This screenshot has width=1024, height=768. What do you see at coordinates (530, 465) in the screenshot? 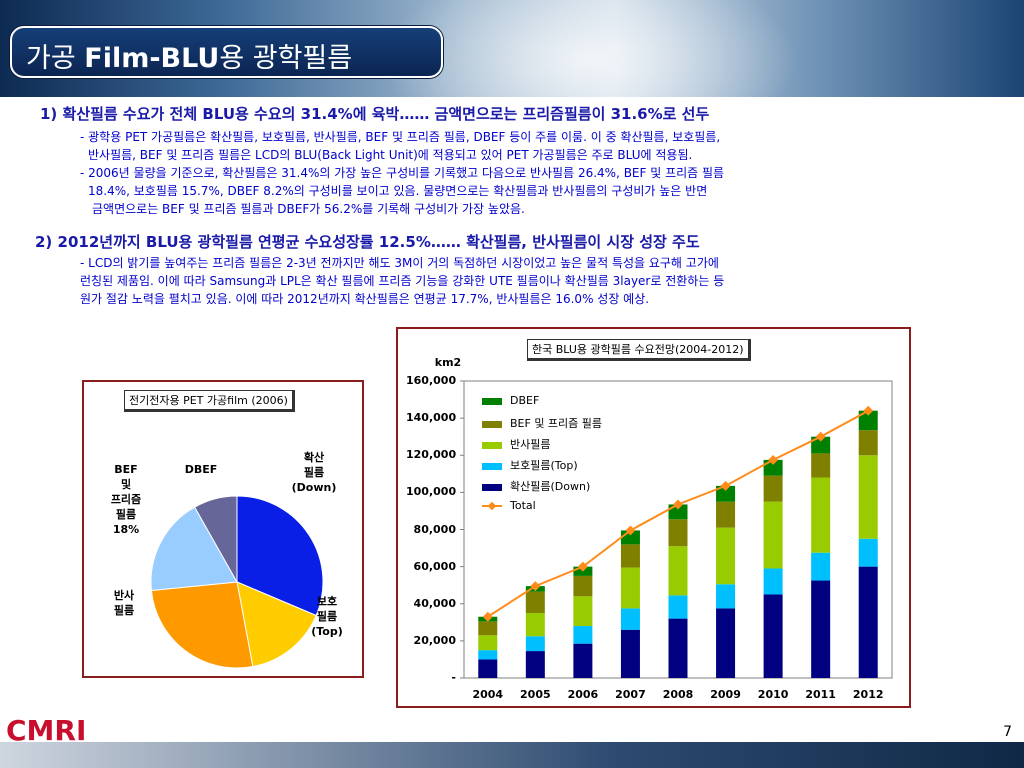
I see `legend-item-protect: 보호필름(Top)` at bounding box center [530, 465].